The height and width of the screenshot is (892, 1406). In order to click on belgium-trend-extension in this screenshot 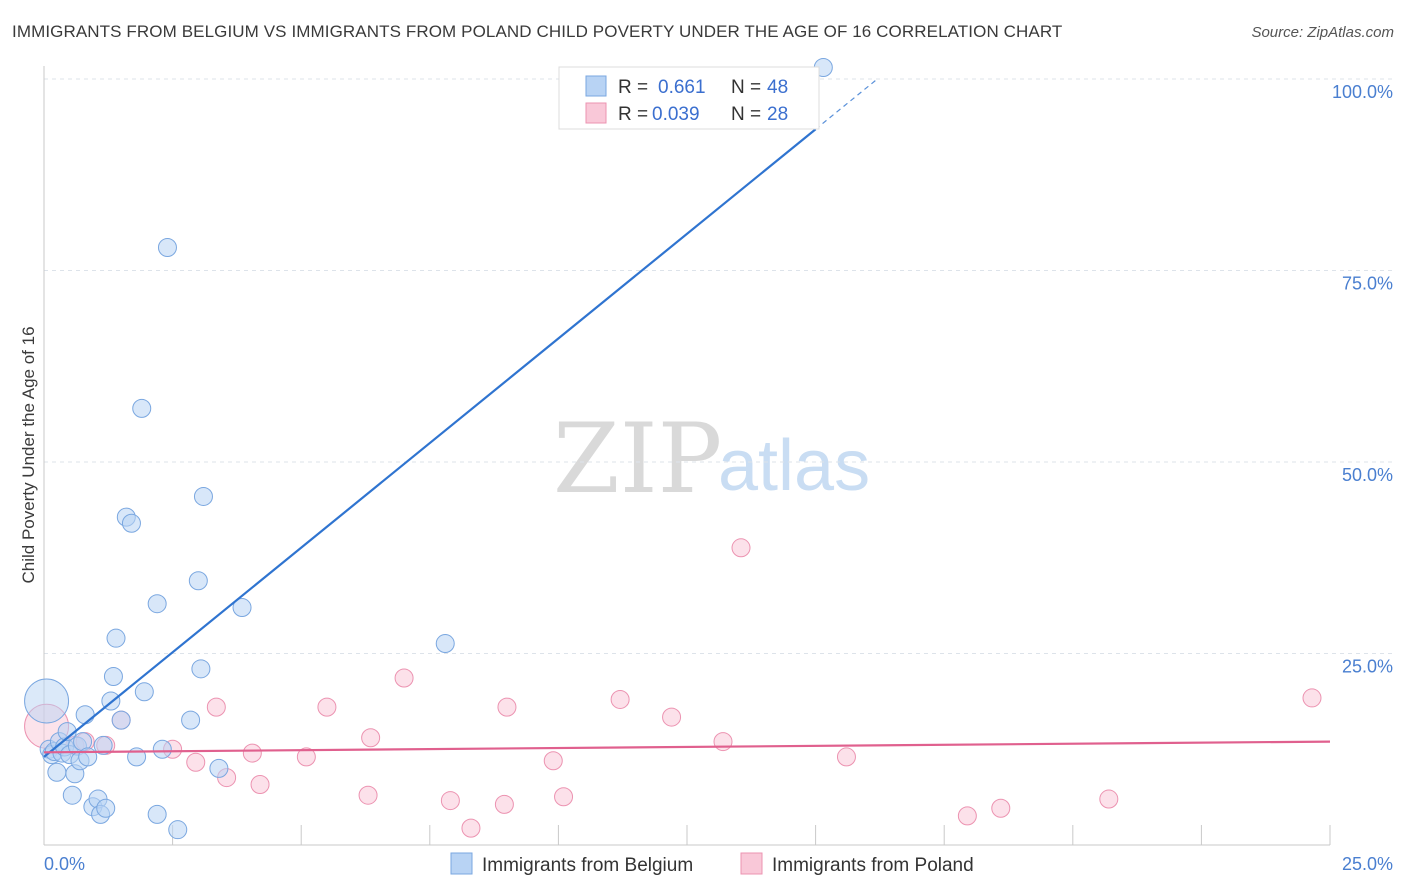, I will do `click(846, 104)`.